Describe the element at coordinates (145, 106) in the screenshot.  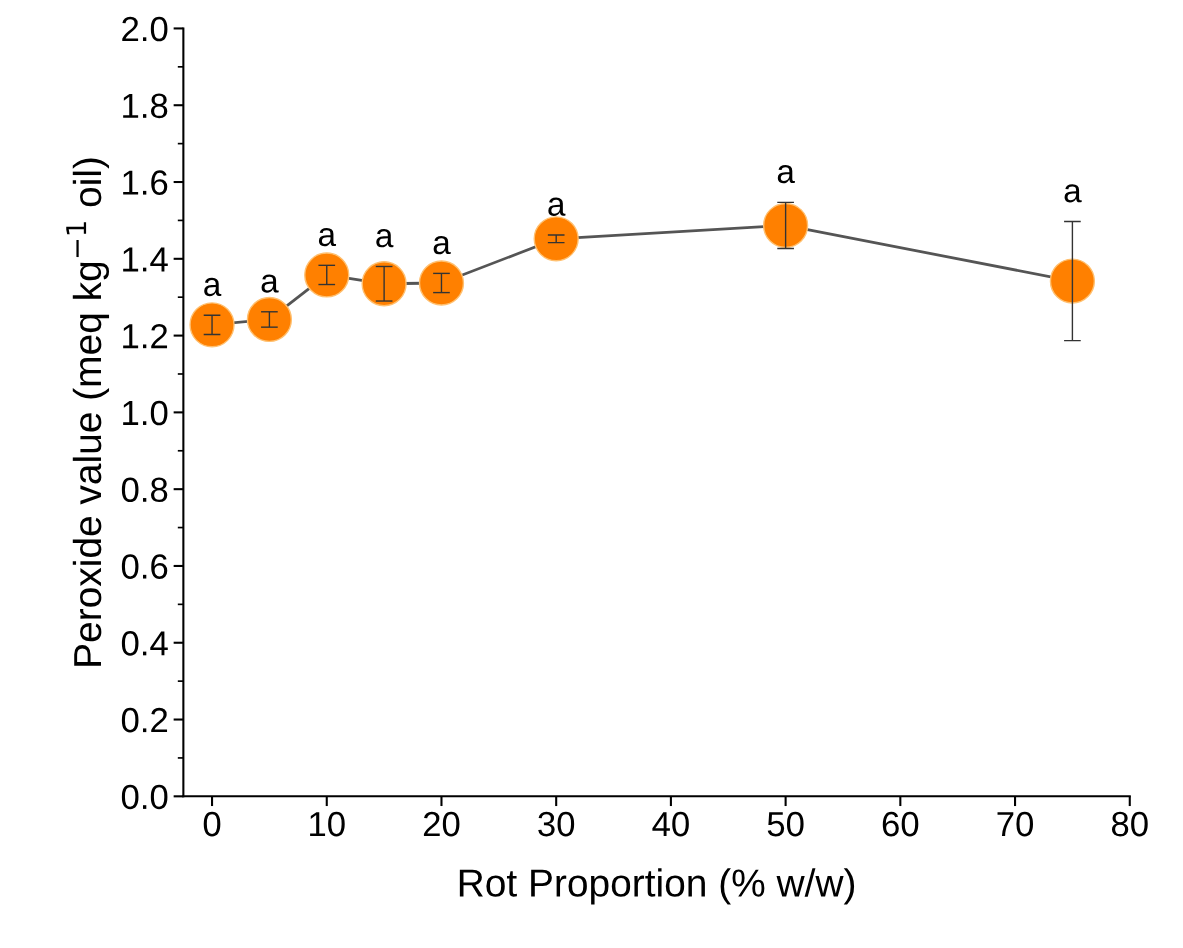
I see `y-tick-label: 1.8` at that location.